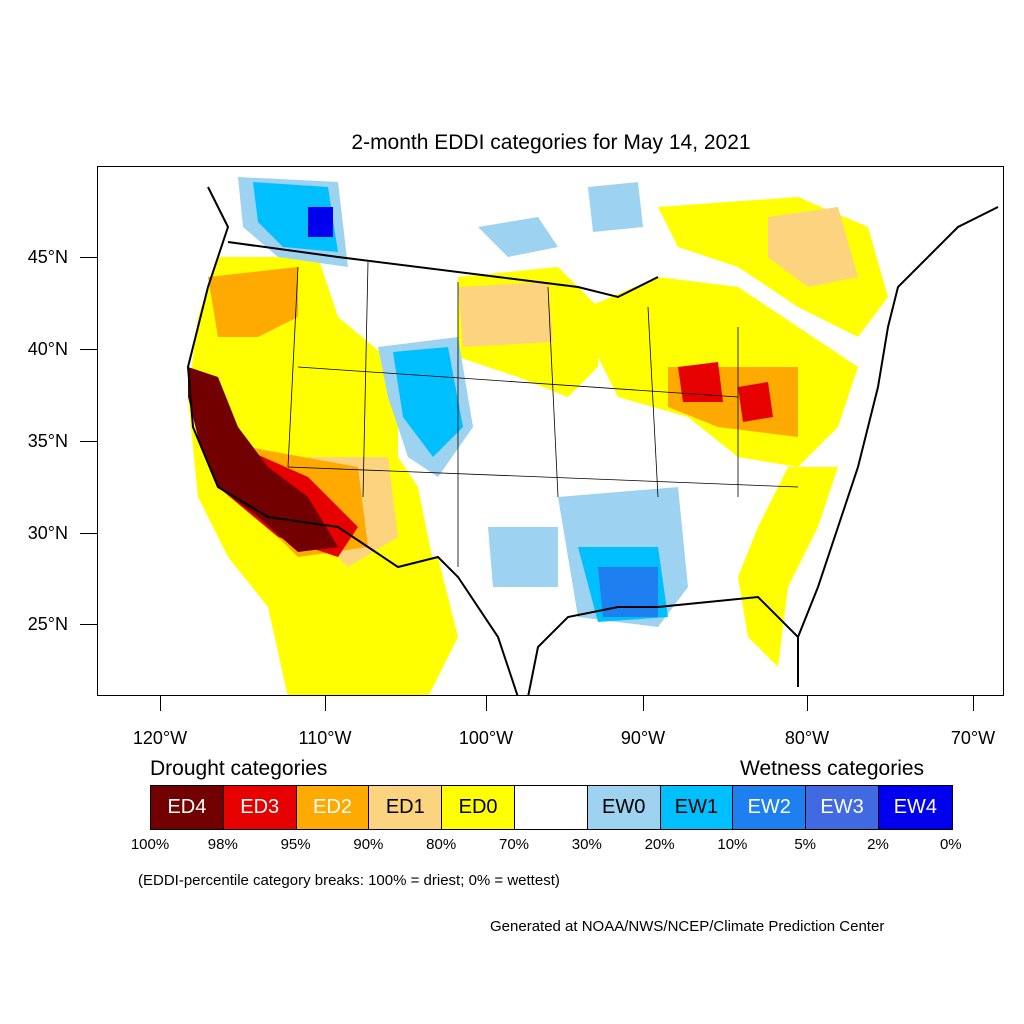 This screenshot has height=1024, width=1024. What do you see at coordinates (624, 807) in the screenshot?
I see `legend-cell-ew0: EW0` at bounding box center [624, 807].